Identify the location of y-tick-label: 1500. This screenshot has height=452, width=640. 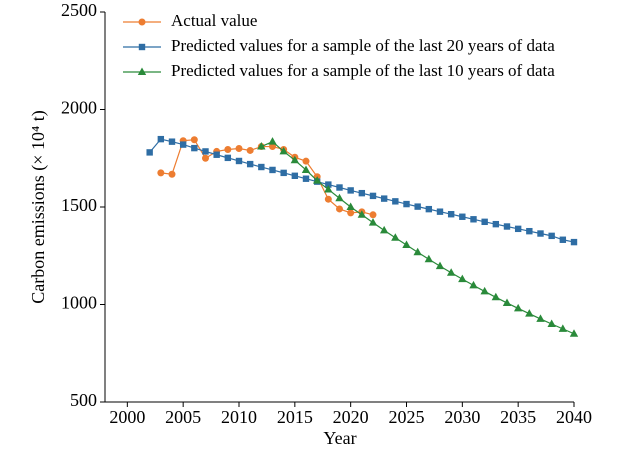
(79, 205).